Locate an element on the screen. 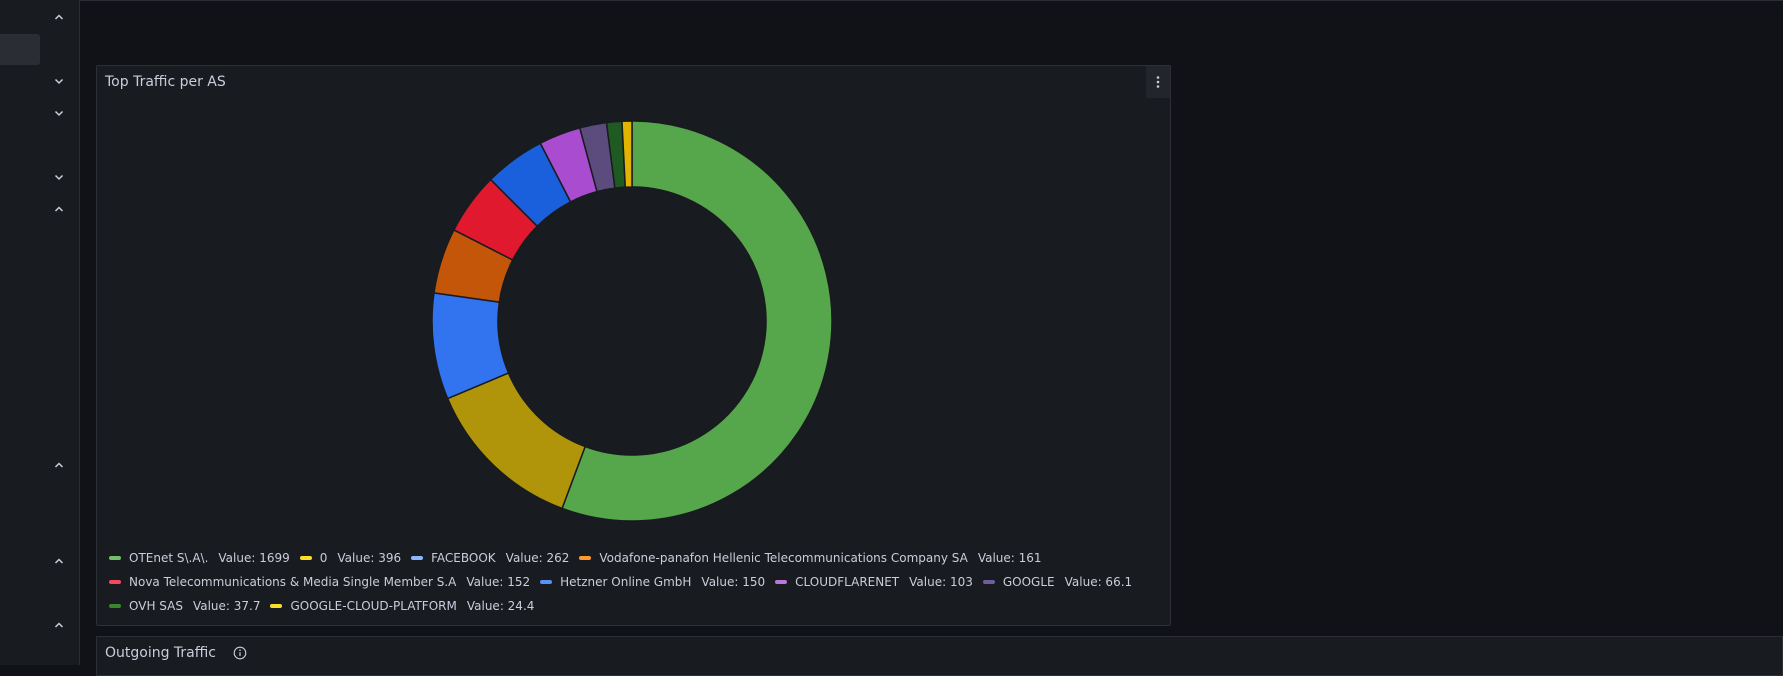  legend-item: CLOUDFLARENET Value: 103 is located at coordinates (874, 582).